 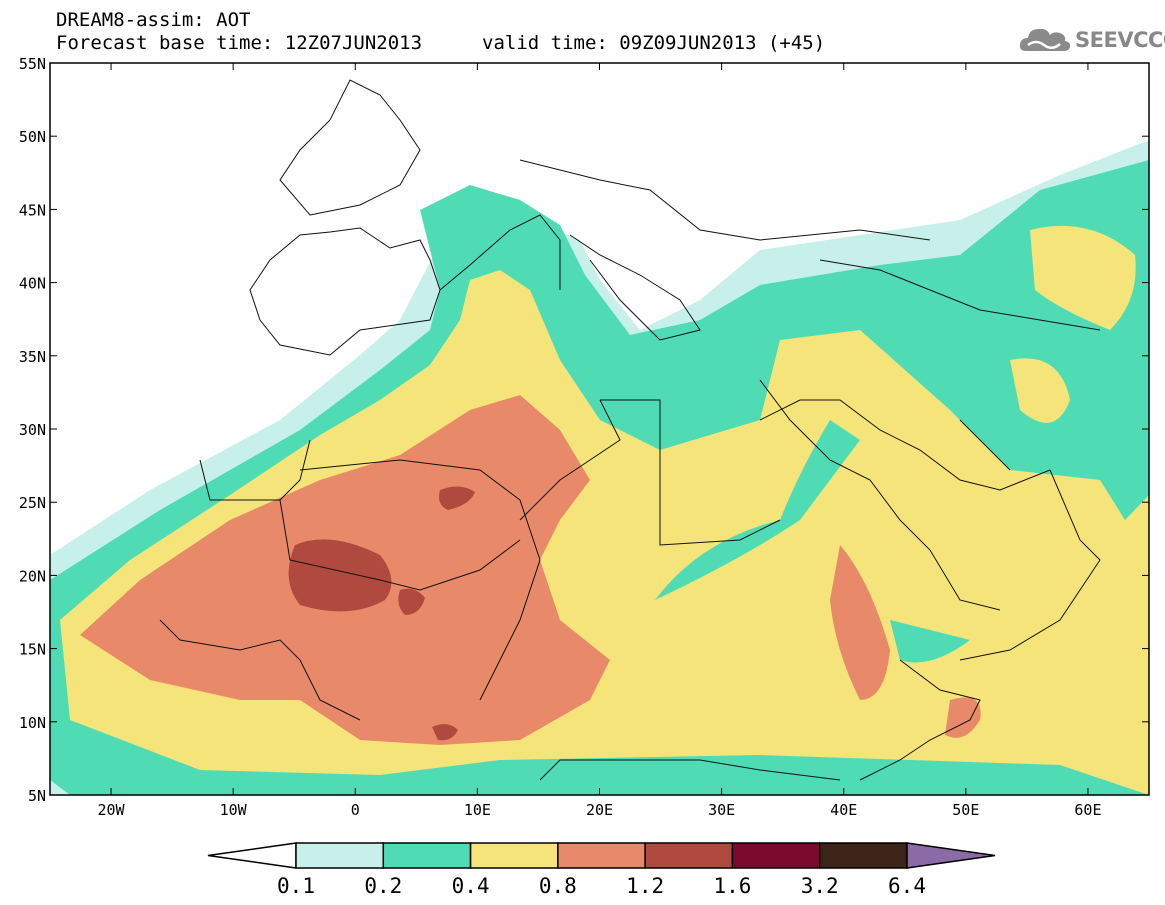 What do you see at coordinates (239, 43) in the screenshot?
I see `forecast-base-time: Forecast base time: 12Z07JUN2013` at bounding box center [239, 43].